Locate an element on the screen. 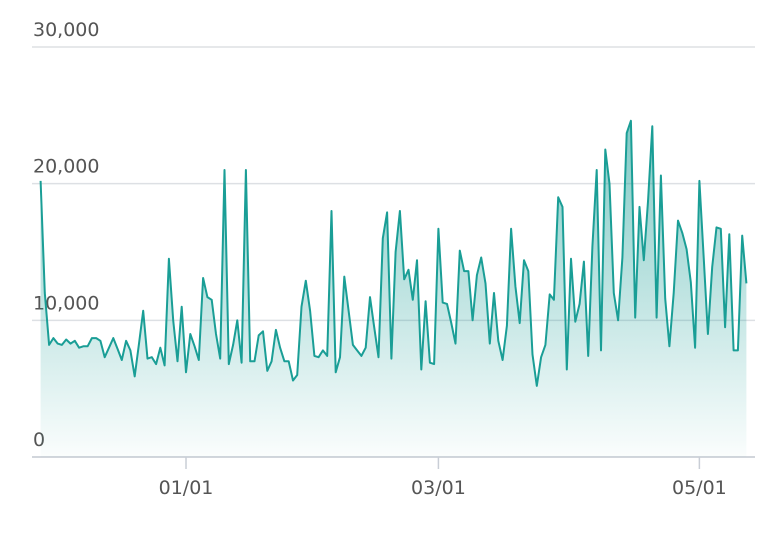  y-tick-label: 20,000 is located at coordinates (66, 167).